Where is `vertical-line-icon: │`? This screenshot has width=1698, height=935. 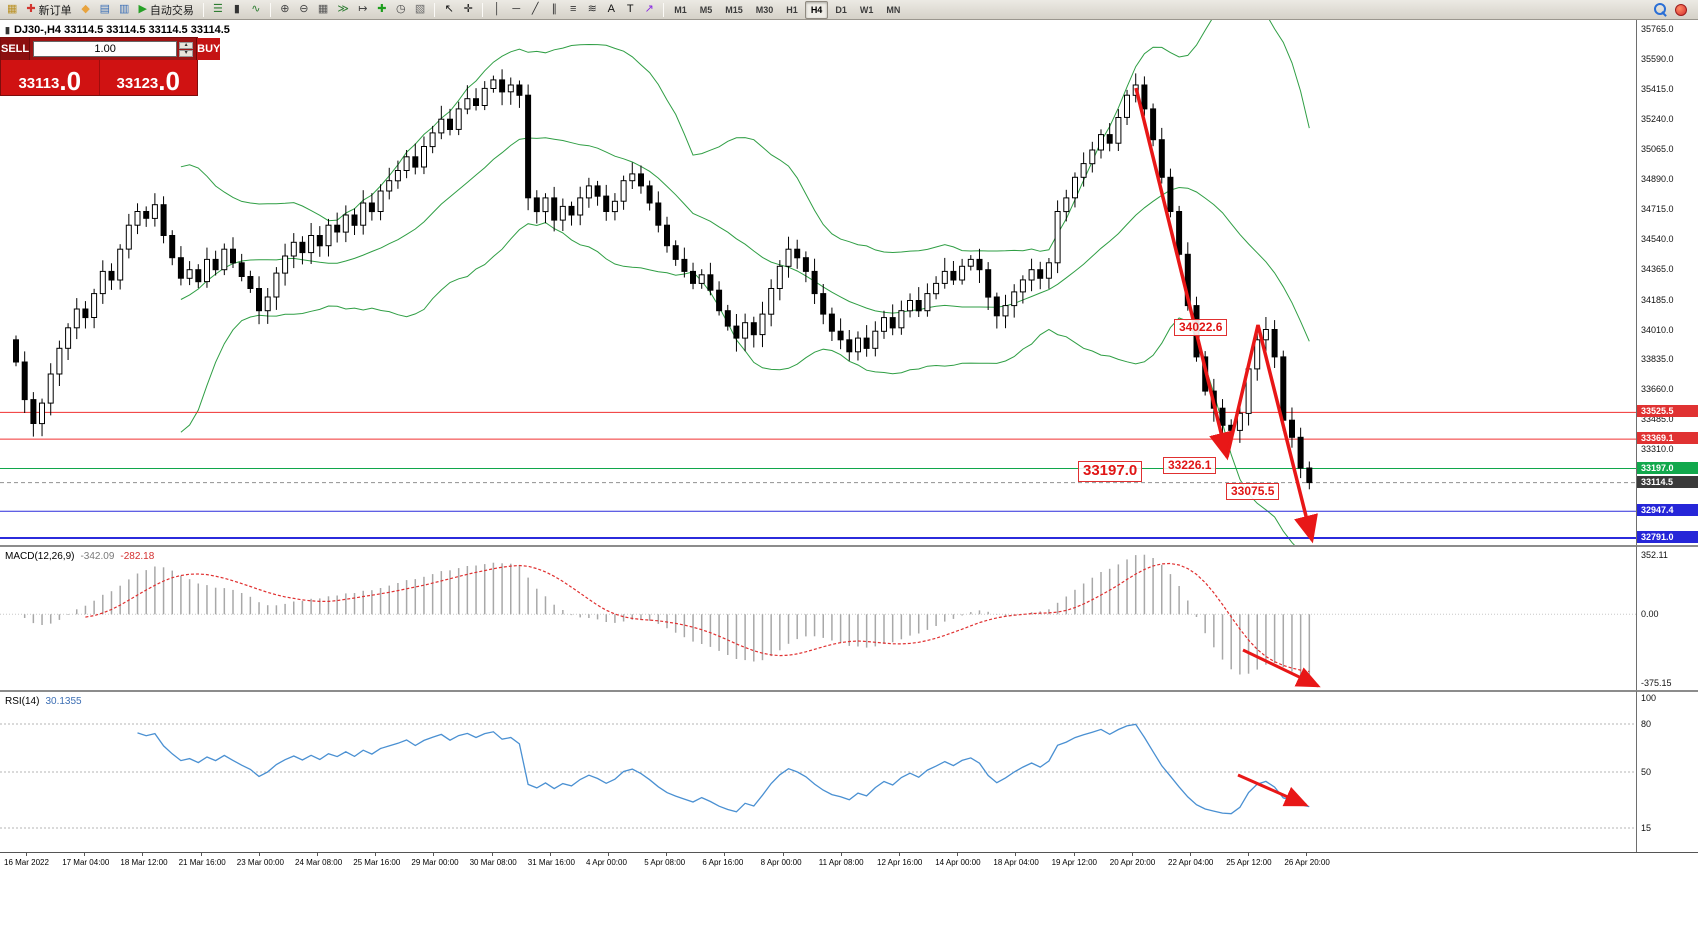
vertical-line-icon: │ is located at coordinates (497, 9).